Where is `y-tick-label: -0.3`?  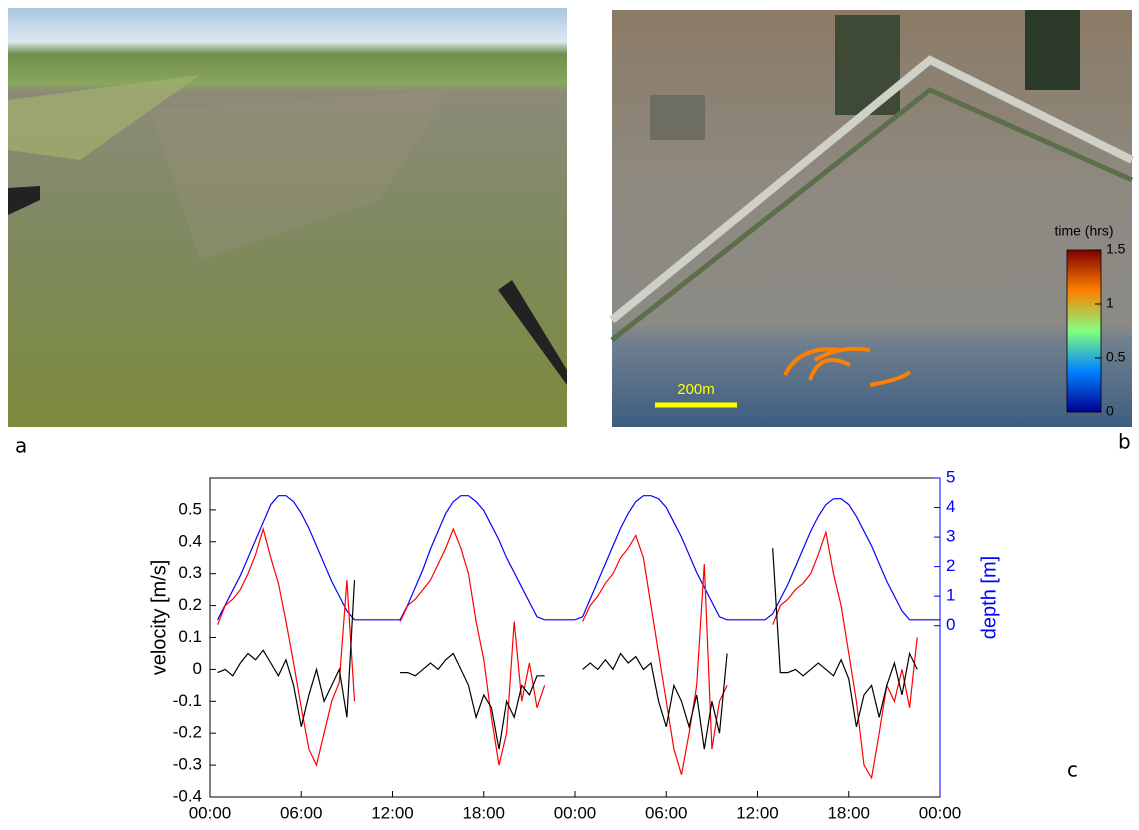
y-tick-label: -0.3 is located at coordinates (187, 764).